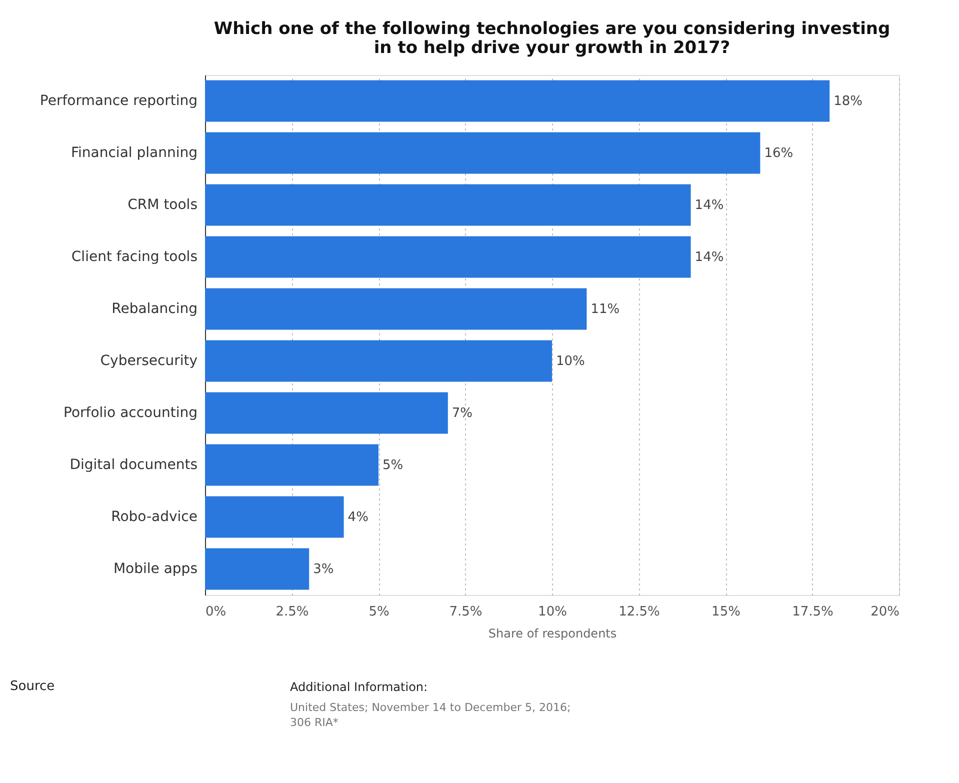 The width and height of the screenshot is (959, 783). Describe the element at coordinates (813, 612) in the screenshot. I see `x-tick-label: 17.5%` at that location.